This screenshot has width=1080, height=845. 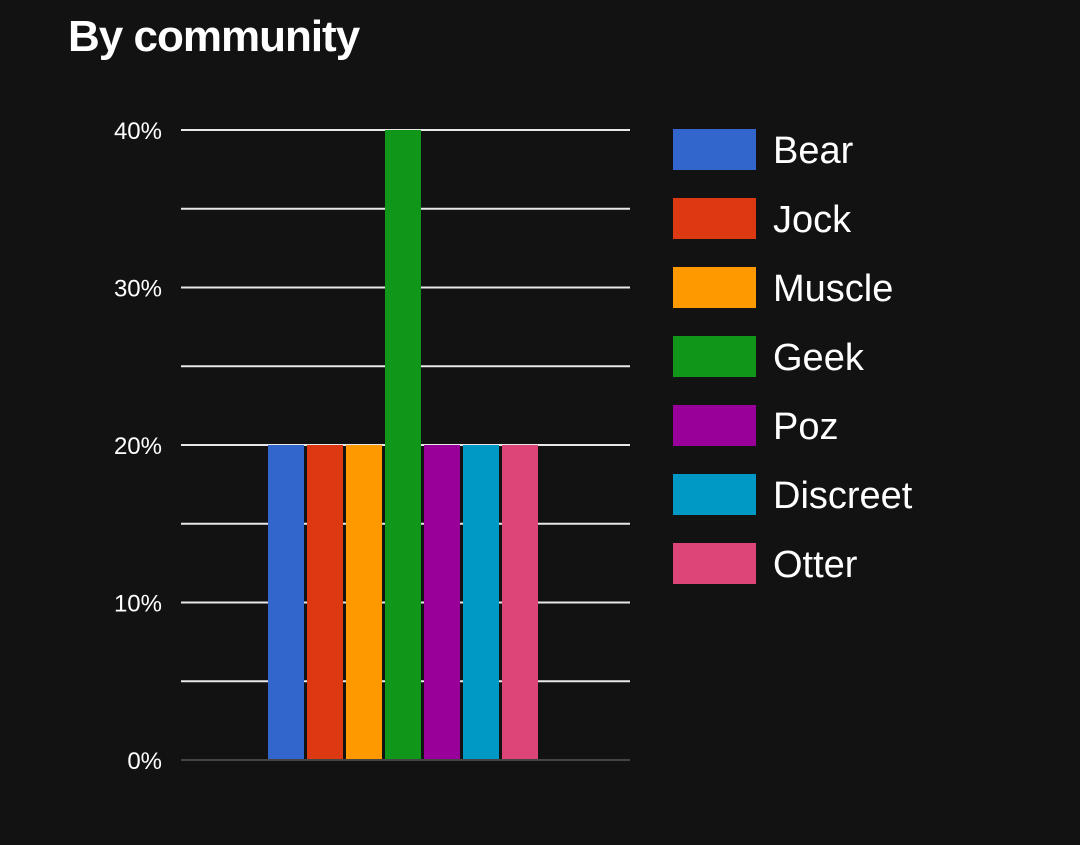 What do you see at coordinates (144, 761) in the screenshot?
I see `y-tick-label: 0%` at bounding box center [144, 761].